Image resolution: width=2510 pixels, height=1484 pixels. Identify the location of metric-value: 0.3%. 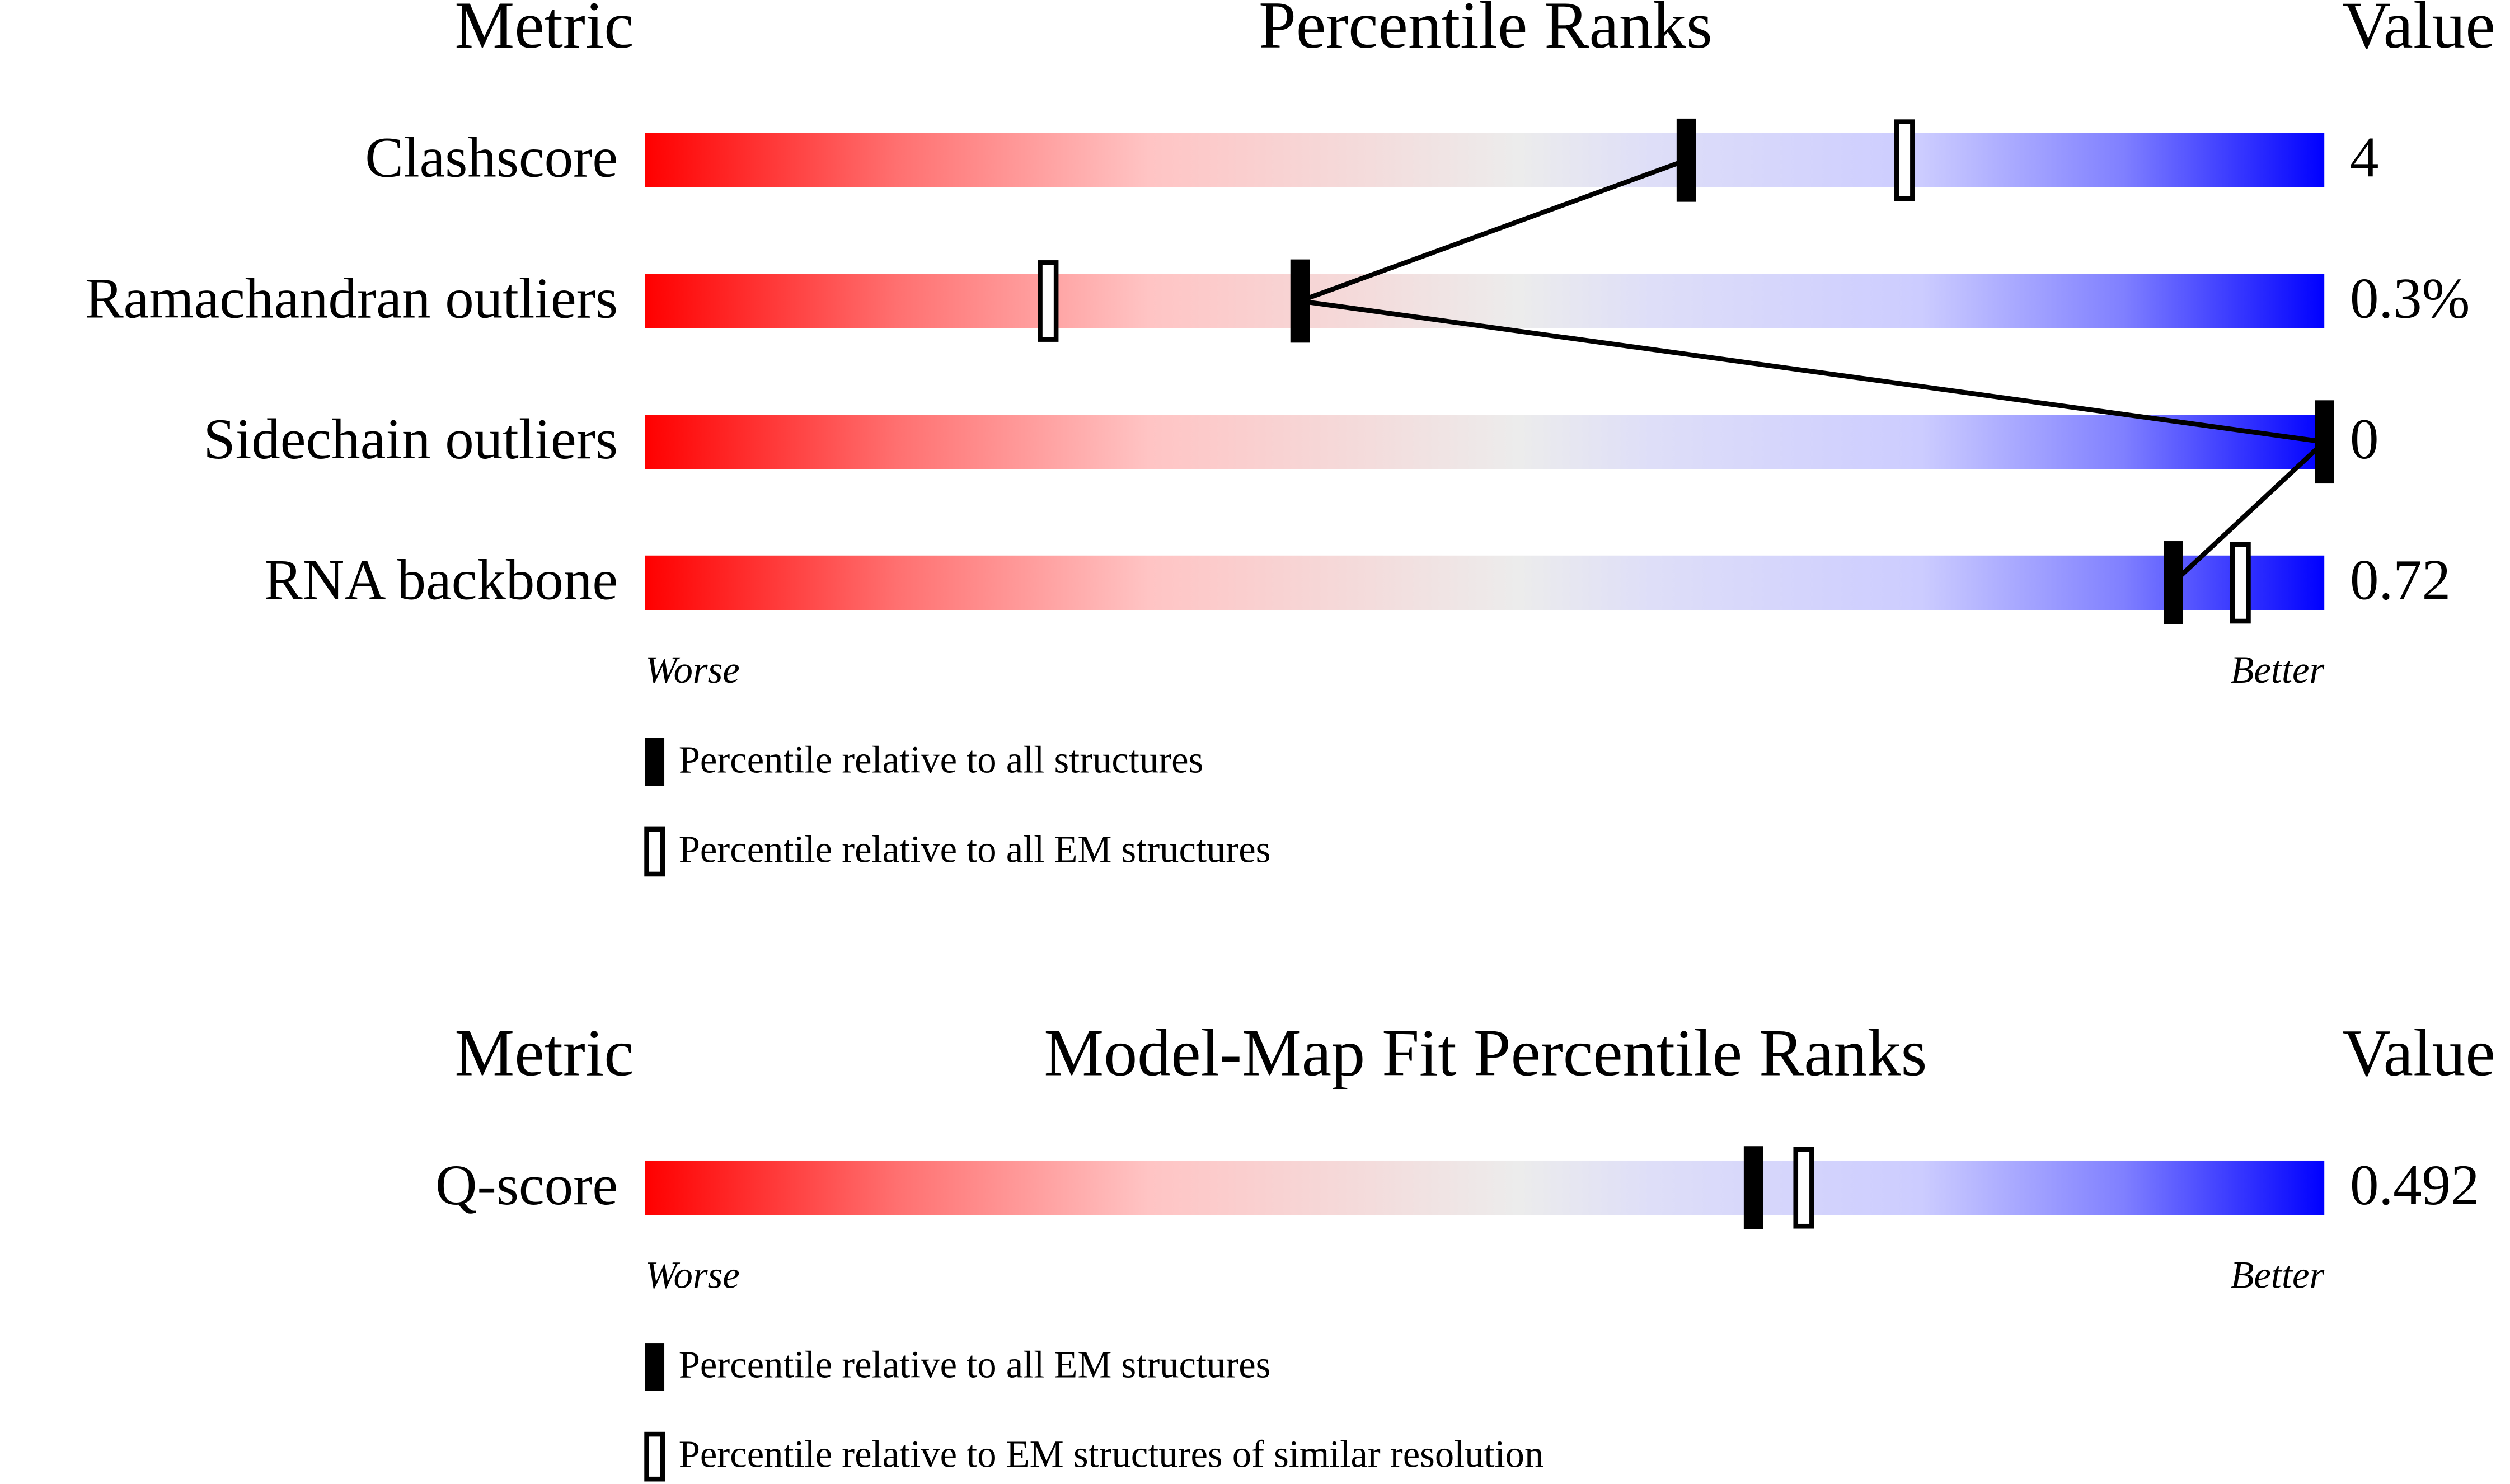
(2410, 298).